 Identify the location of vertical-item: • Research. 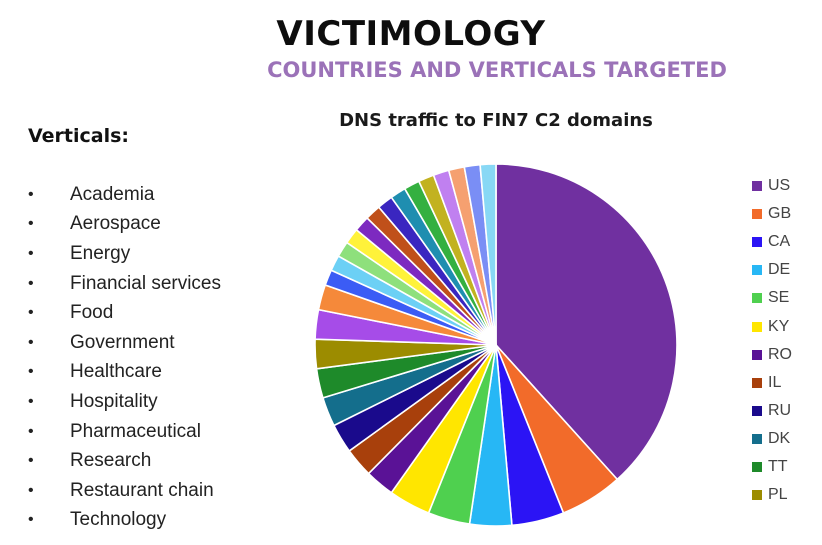
(124, 461).